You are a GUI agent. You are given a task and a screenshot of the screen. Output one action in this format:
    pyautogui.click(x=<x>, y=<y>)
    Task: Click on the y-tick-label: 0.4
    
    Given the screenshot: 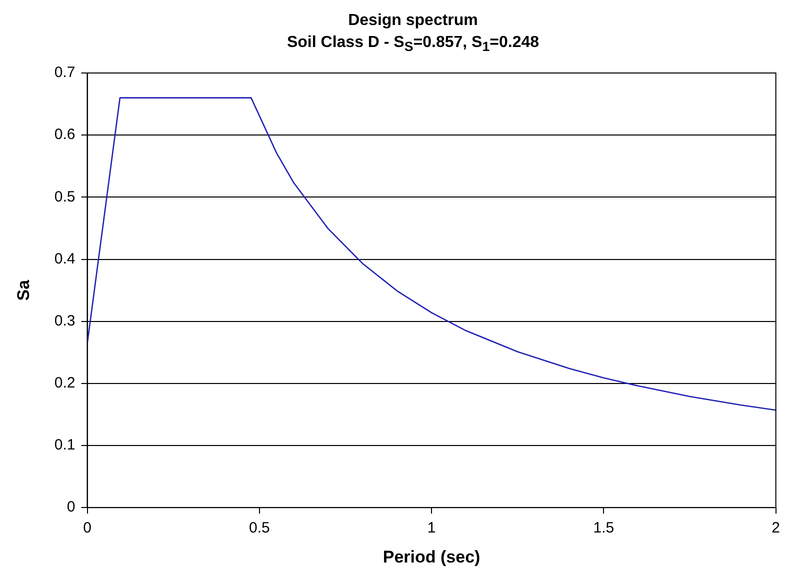 What is the action you would take?
    pyautogui.click(x=65, y=259)
    